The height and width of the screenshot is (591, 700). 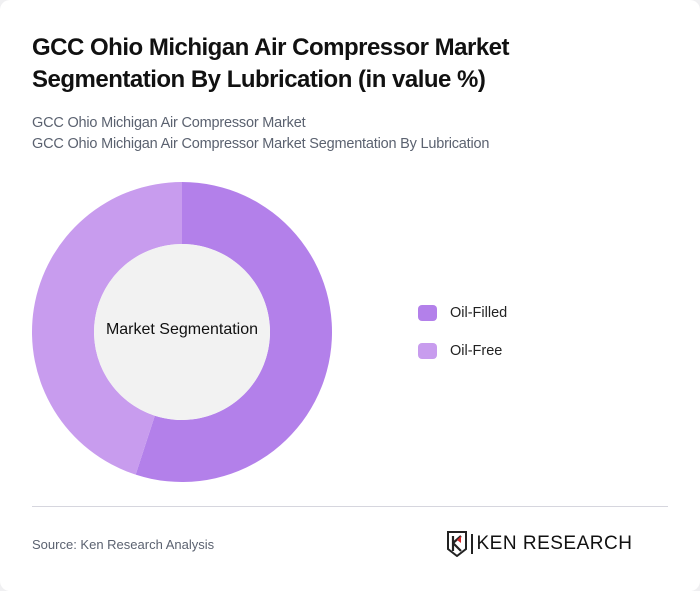 I want to click on donut-slice-oil-filled, so click(x=234, y=332).